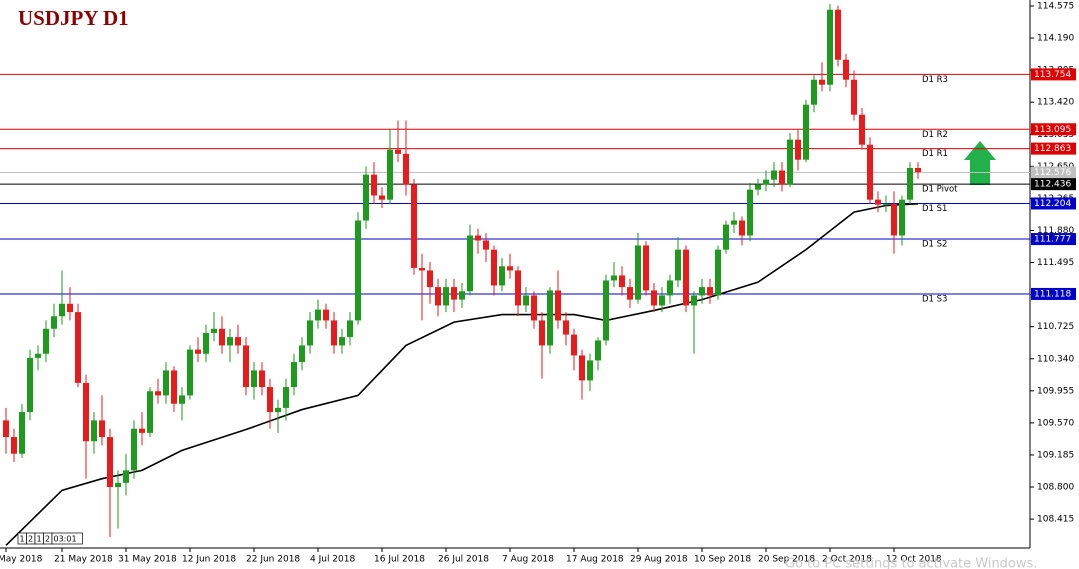  I want to click on price-box-label: 112.863, so click(1052, 149).